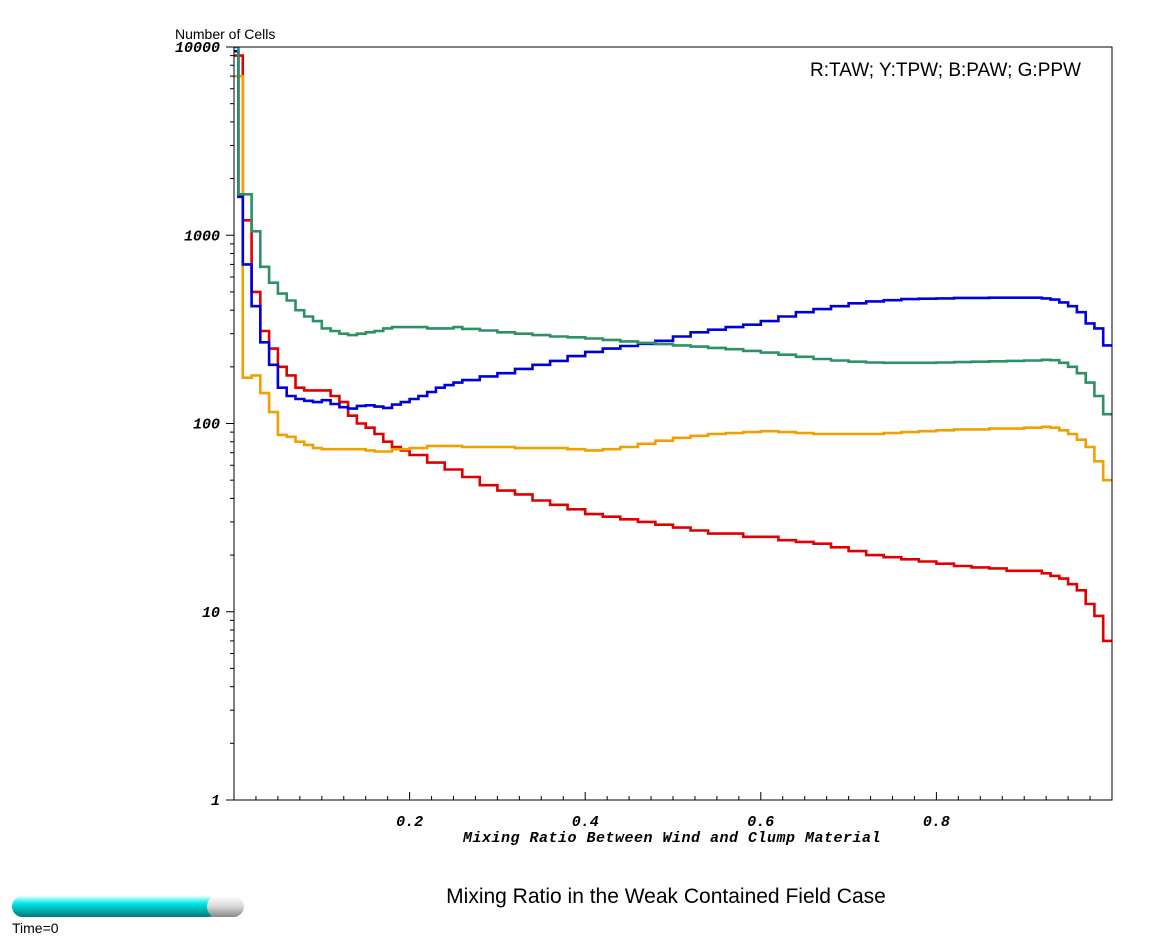 This screenshot has width=1171, height=942. Describe the element at coordinates (945, 70) in the screenshot. I see `legend-text: R:TAW; Y:TPW; B:PAW; G:PPW` at that location.